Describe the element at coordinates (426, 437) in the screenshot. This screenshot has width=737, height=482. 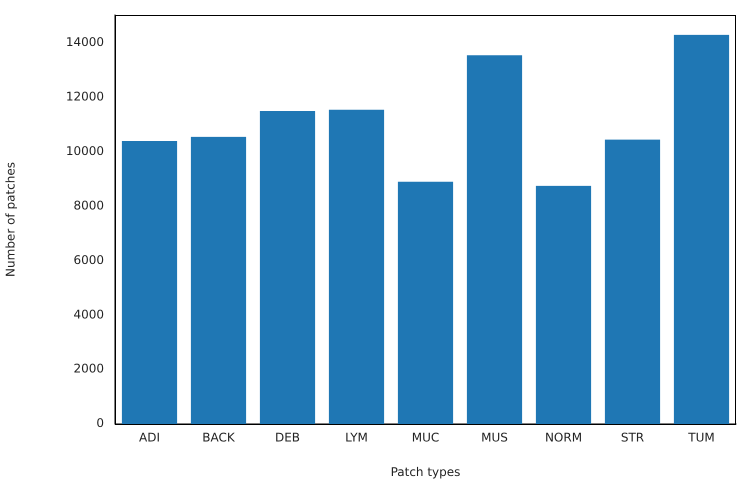
I see `x-tick-label: MUC` at that location.